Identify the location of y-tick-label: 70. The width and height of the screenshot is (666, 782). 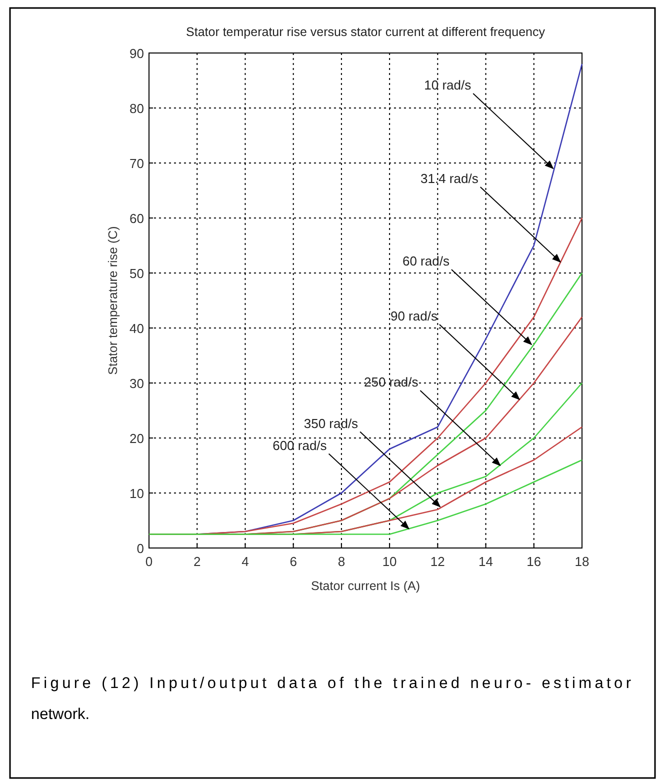
(137, 163).